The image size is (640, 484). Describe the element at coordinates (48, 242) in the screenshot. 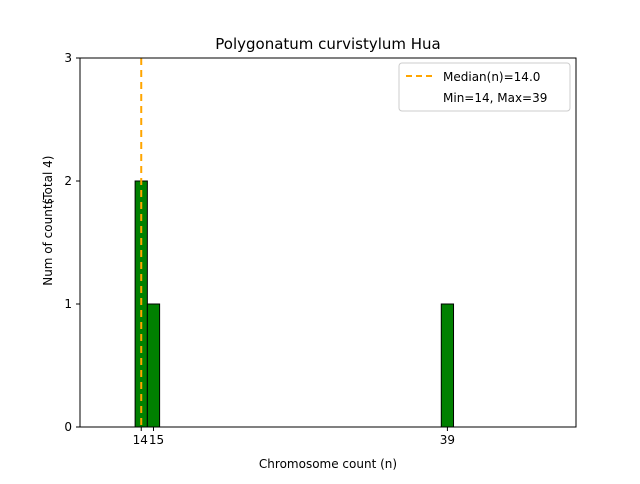

I see `y-axis-label: Num of counts` at that location.